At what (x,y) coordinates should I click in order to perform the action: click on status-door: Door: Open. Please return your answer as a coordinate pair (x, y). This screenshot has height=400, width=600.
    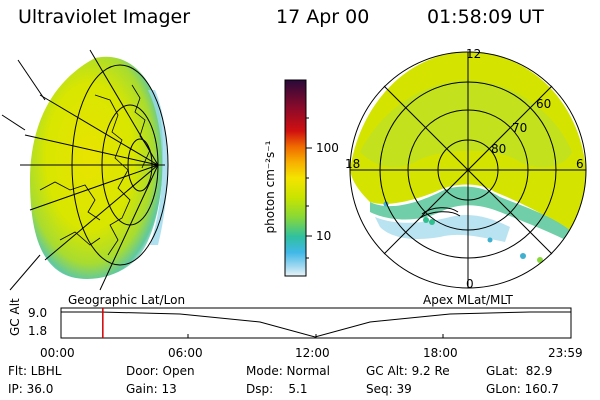
    Looking at the image, I should click on (160, 371).